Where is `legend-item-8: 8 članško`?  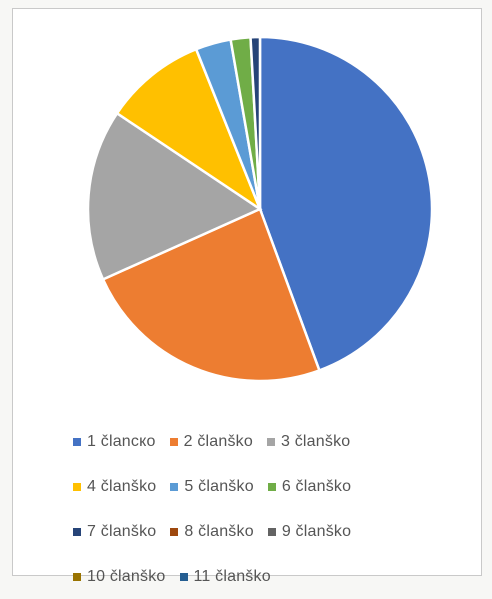 legend-item-8: 8 članško is located at coordinates (212, 531).